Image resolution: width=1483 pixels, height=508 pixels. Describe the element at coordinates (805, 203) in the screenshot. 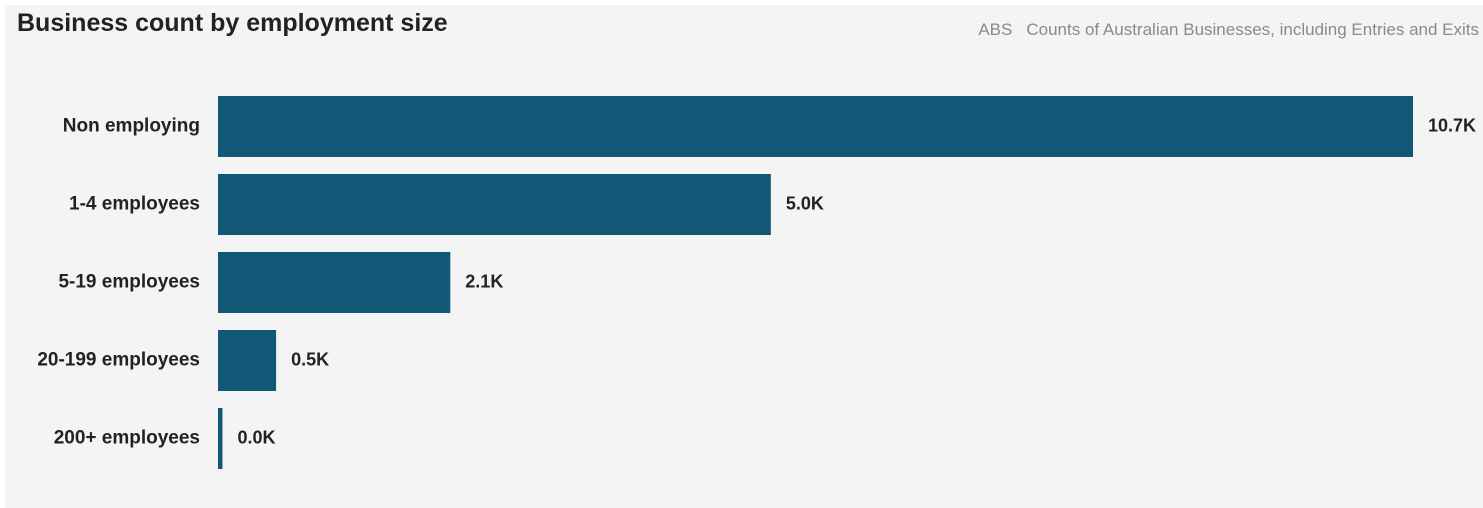

I see `value-label: 5.0K` at that location.